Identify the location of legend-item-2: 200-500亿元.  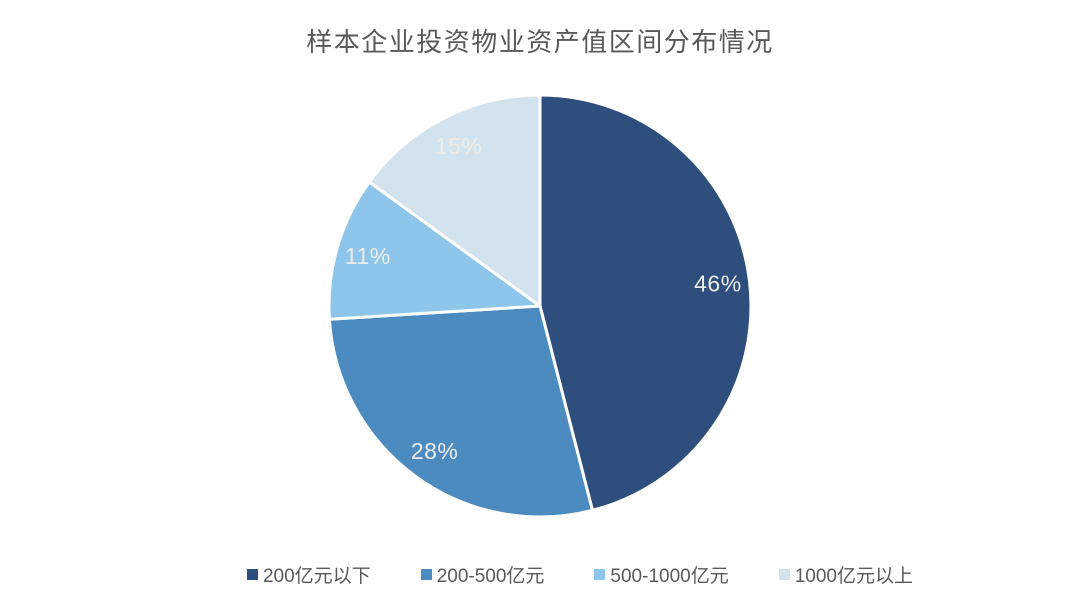
(482, 574).